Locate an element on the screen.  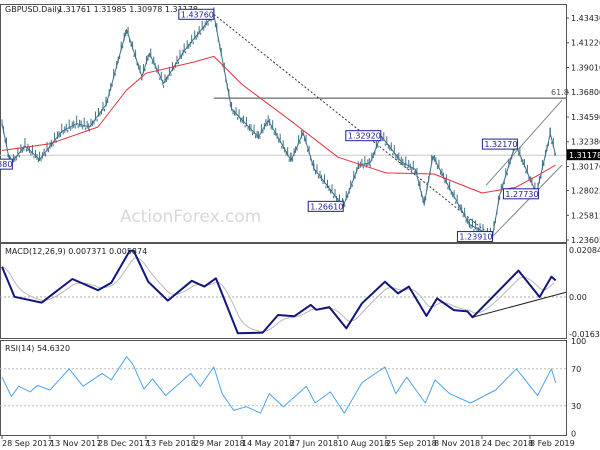
chart-header-symbol: GBPUSD.Daily is located at coordinates (33, 9).